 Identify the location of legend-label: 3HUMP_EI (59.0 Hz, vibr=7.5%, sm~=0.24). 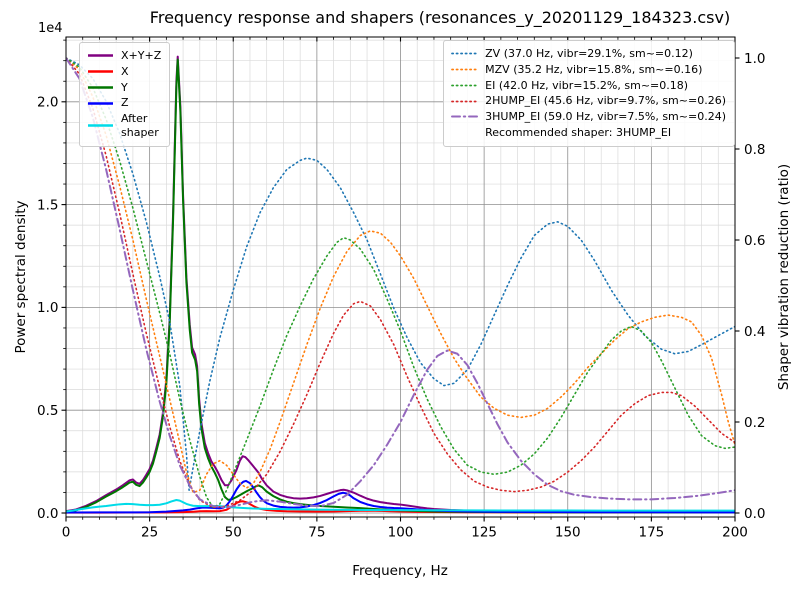
(605, 116).